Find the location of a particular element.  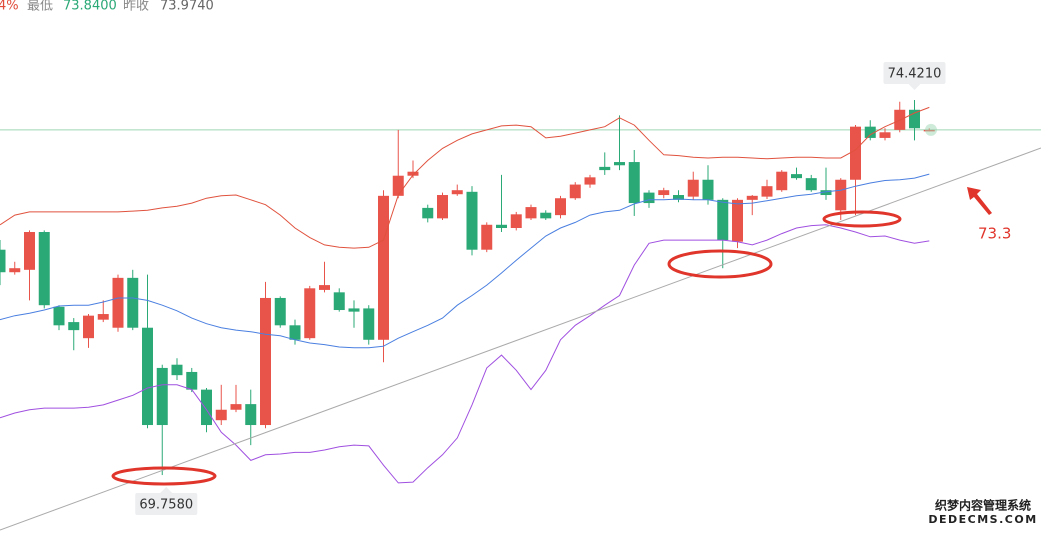

watermark-line1: 织梦内容管理系统 is located at coordinates (983, 505).